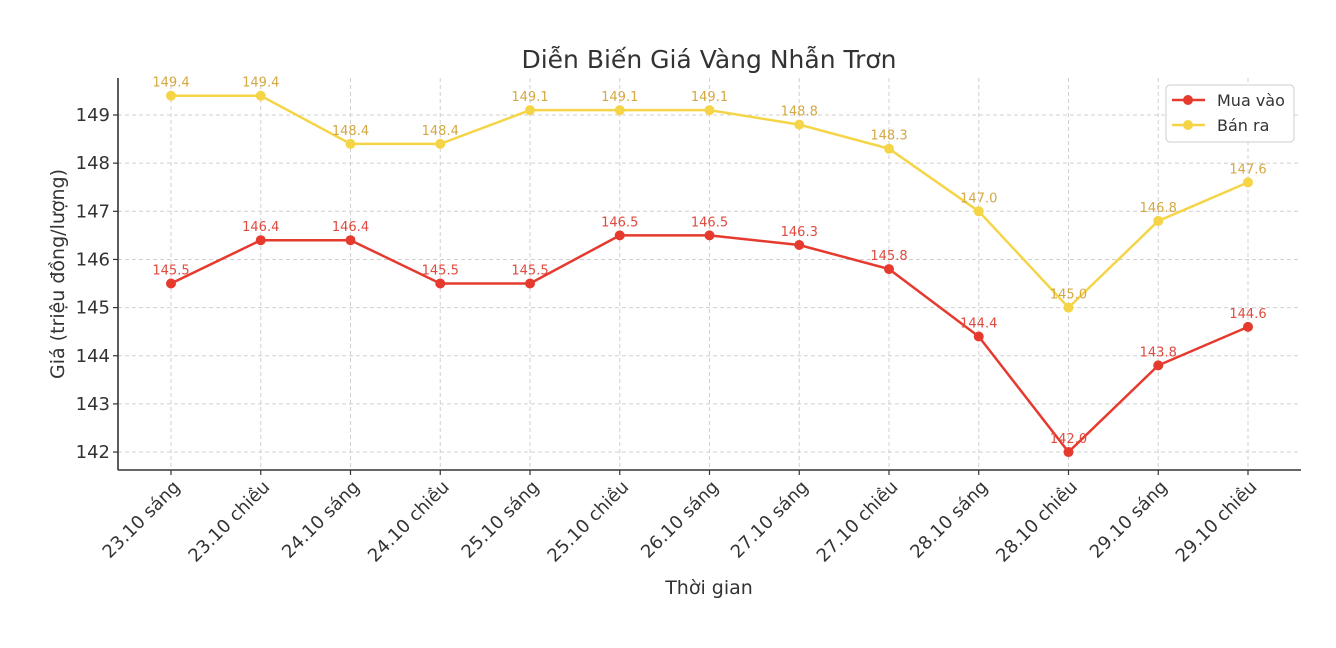 Image resolution: width=1336 pixels, height=648 pixels. I want to click on y-tick-label: 148, so click(93, 163).